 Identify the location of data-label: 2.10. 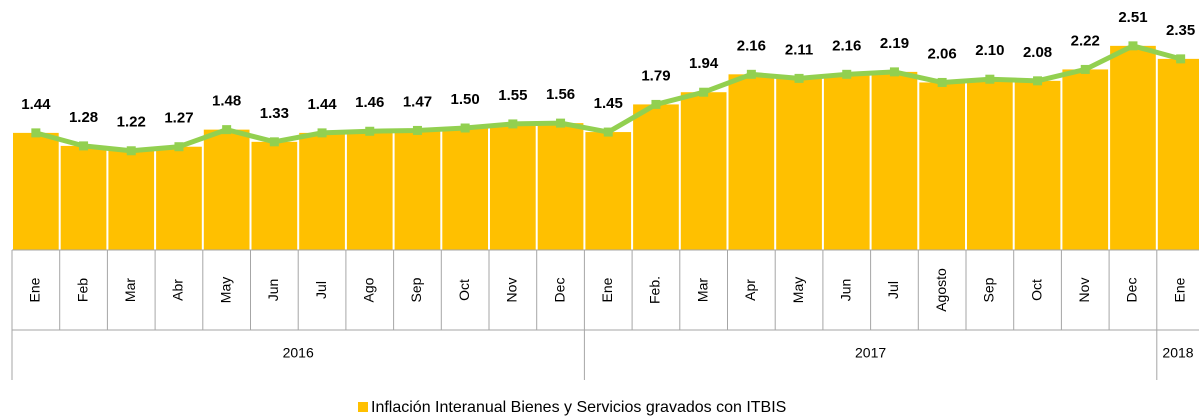
(989, 50).